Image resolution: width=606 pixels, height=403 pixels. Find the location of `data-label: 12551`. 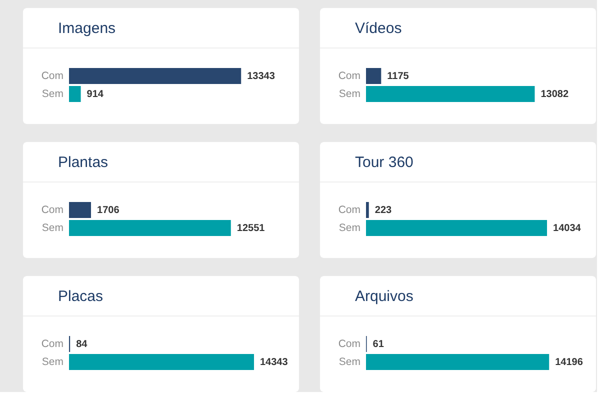

data-label: 12551 is located at coordinates (251, 228).